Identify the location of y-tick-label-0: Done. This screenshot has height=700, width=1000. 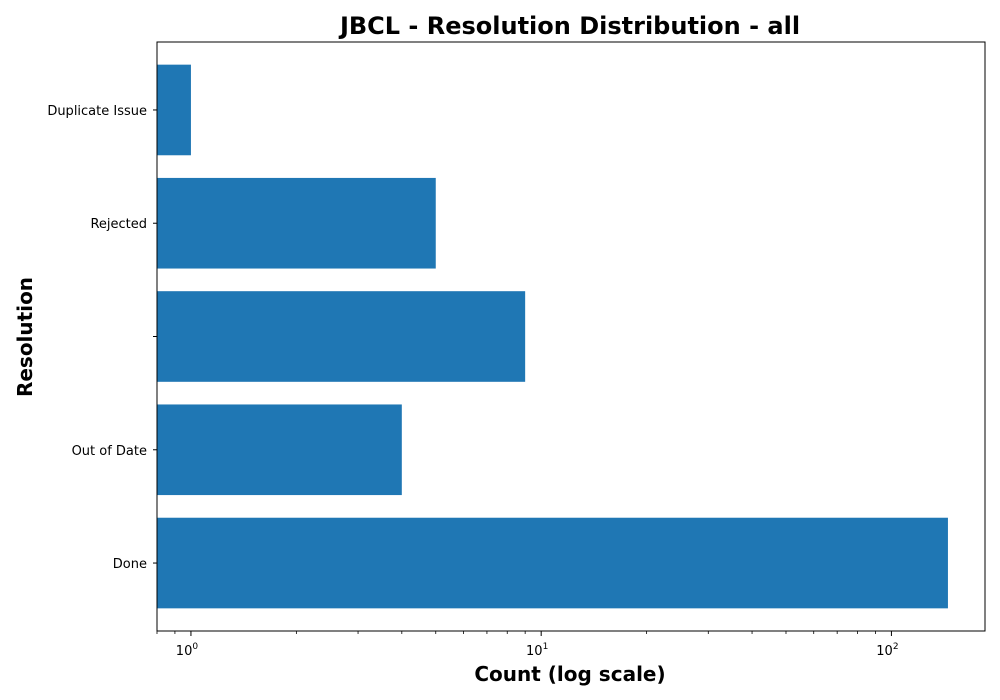
(130, 564).